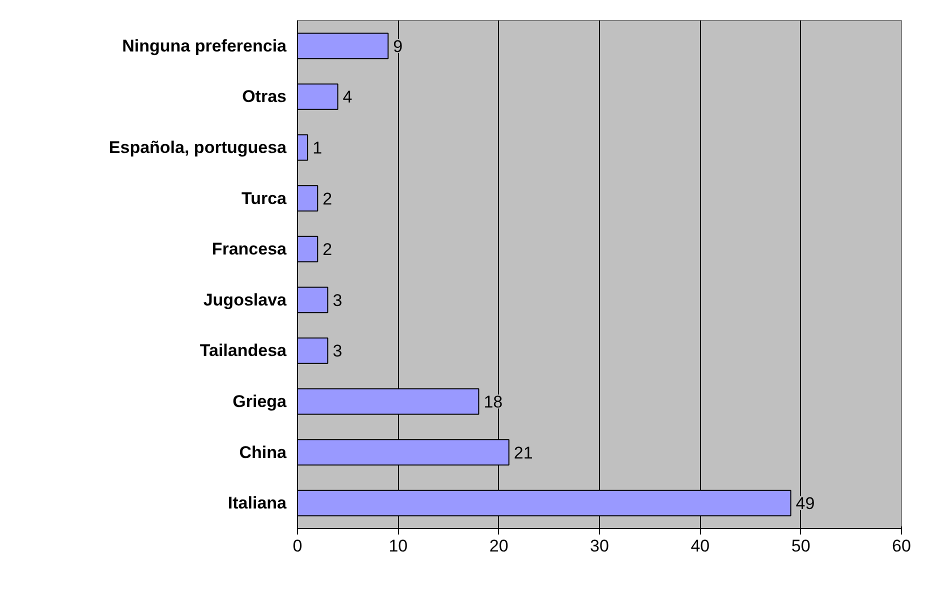 Image resolution: width=929 pixels, height=598 pixels. I want to click on x-tick-label: 30, so click(599, 546).